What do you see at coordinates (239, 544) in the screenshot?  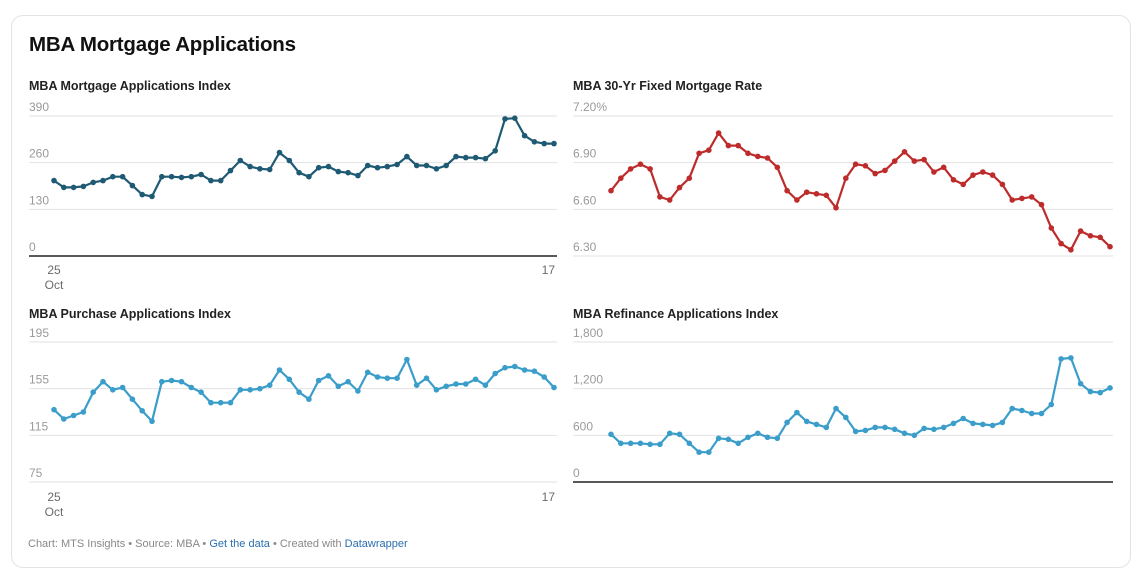 I see `get-the-data-link: Get the data` at bounding box center [239, 544].